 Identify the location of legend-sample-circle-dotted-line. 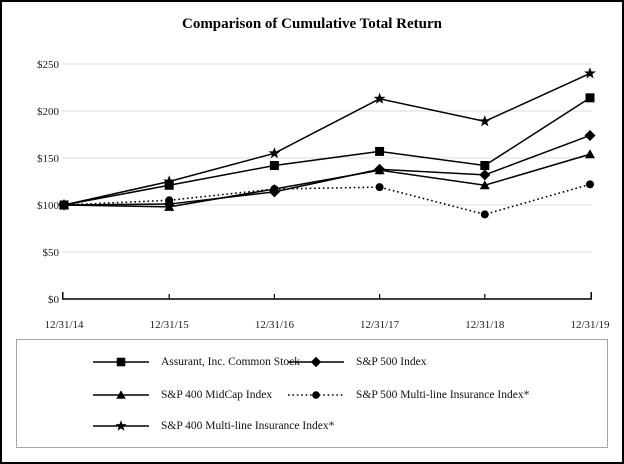
(316, 395).